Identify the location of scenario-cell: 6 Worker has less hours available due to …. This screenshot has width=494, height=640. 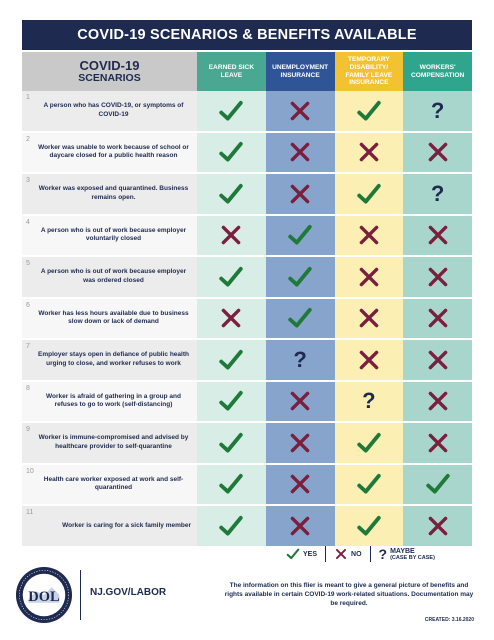
(109, 318).